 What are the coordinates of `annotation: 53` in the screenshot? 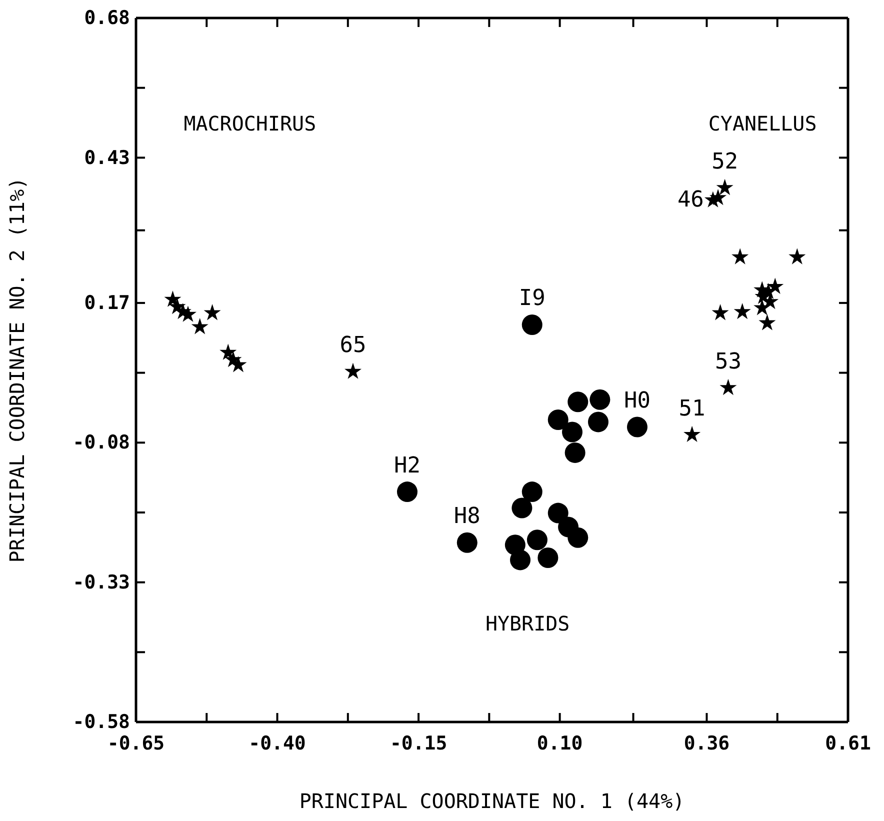 It's located at (728, 361).